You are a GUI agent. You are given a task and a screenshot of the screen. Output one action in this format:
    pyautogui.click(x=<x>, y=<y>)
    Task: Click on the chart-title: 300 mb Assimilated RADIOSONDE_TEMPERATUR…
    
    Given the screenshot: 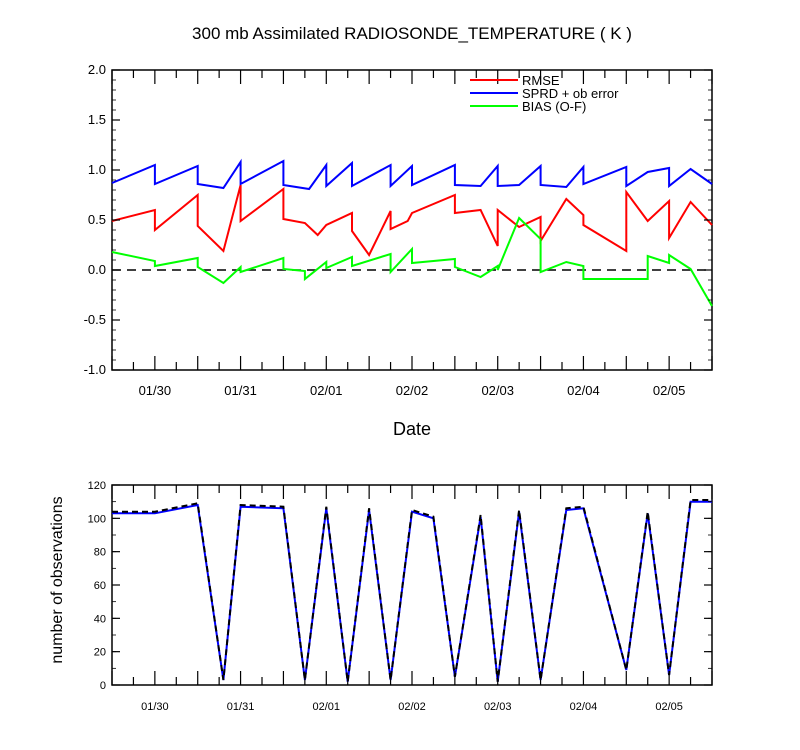 What is the action you would take?
    pyautogui.click(x=412, y=33)
    